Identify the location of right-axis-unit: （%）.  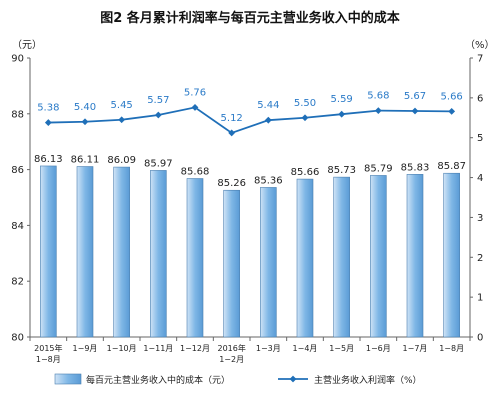
(480, 45).